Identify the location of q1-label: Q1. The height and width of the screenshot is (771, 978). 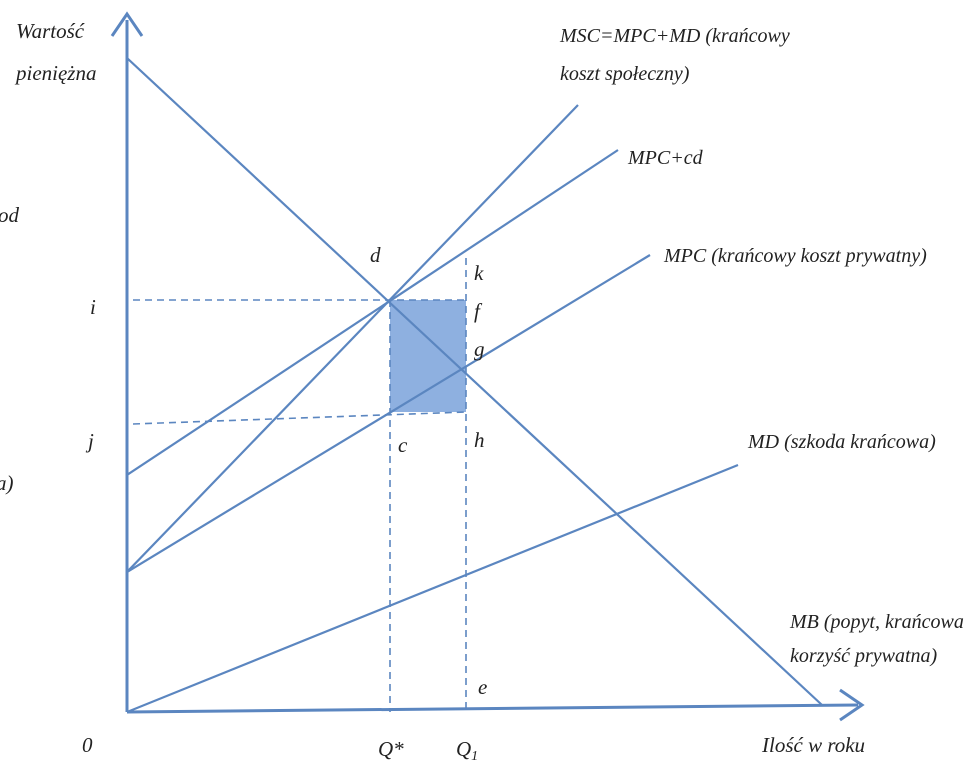
(467, 750).